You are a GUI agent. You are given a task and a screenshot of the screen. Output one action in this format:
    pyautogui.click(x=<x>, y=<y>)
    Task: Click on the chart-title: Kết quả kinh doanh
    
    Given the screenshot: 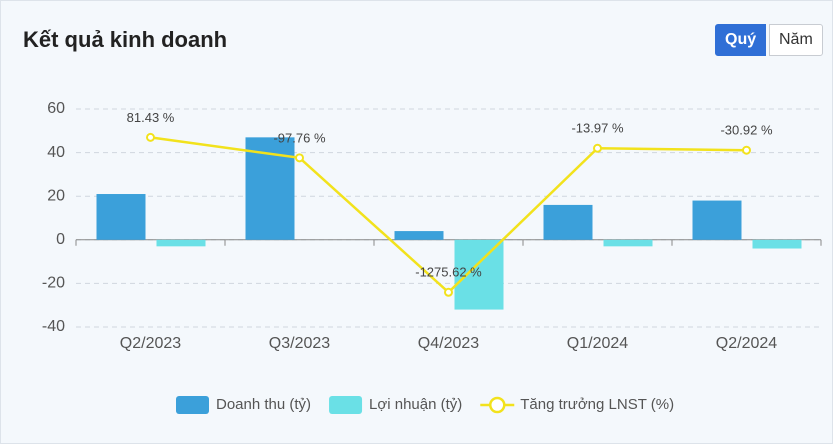 What is the action you would take?
    pyautogui.click(x=125, y=39)
    